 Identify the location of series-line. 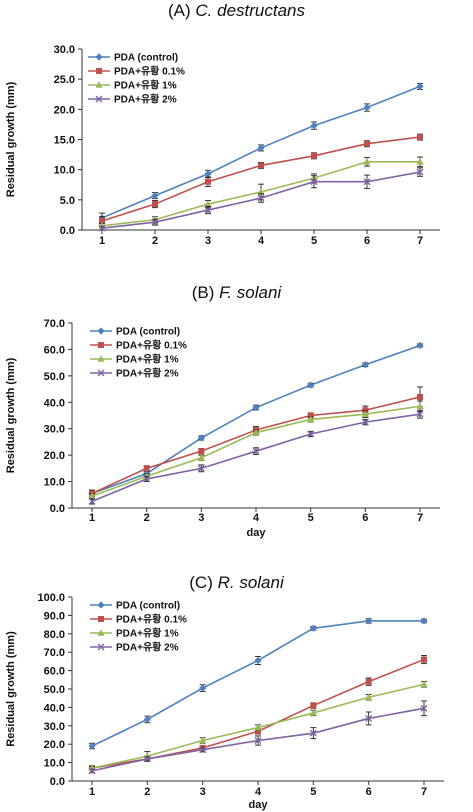
(258, 713).